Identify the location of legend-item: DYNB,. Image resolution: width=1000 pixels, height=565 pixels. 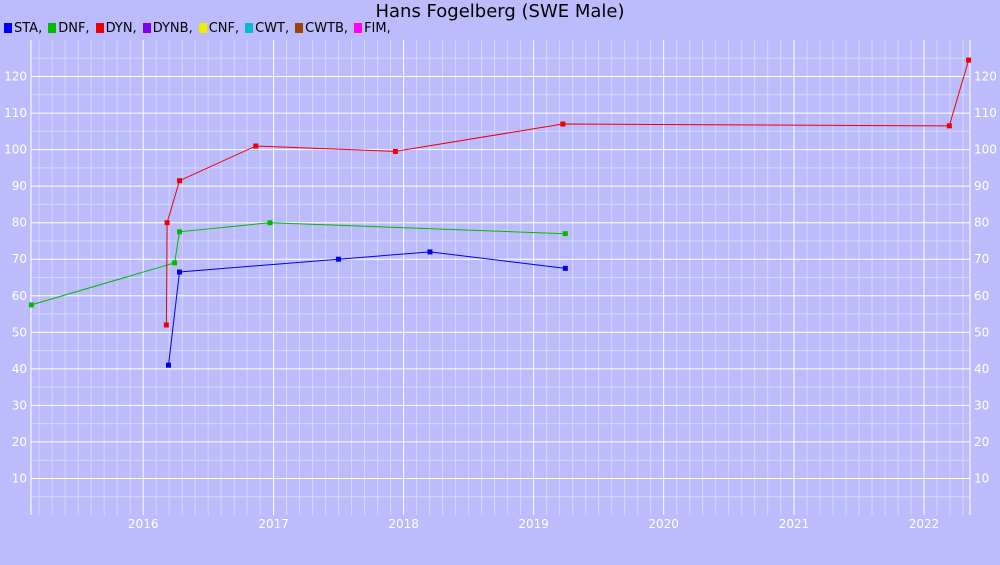
(167, 28).